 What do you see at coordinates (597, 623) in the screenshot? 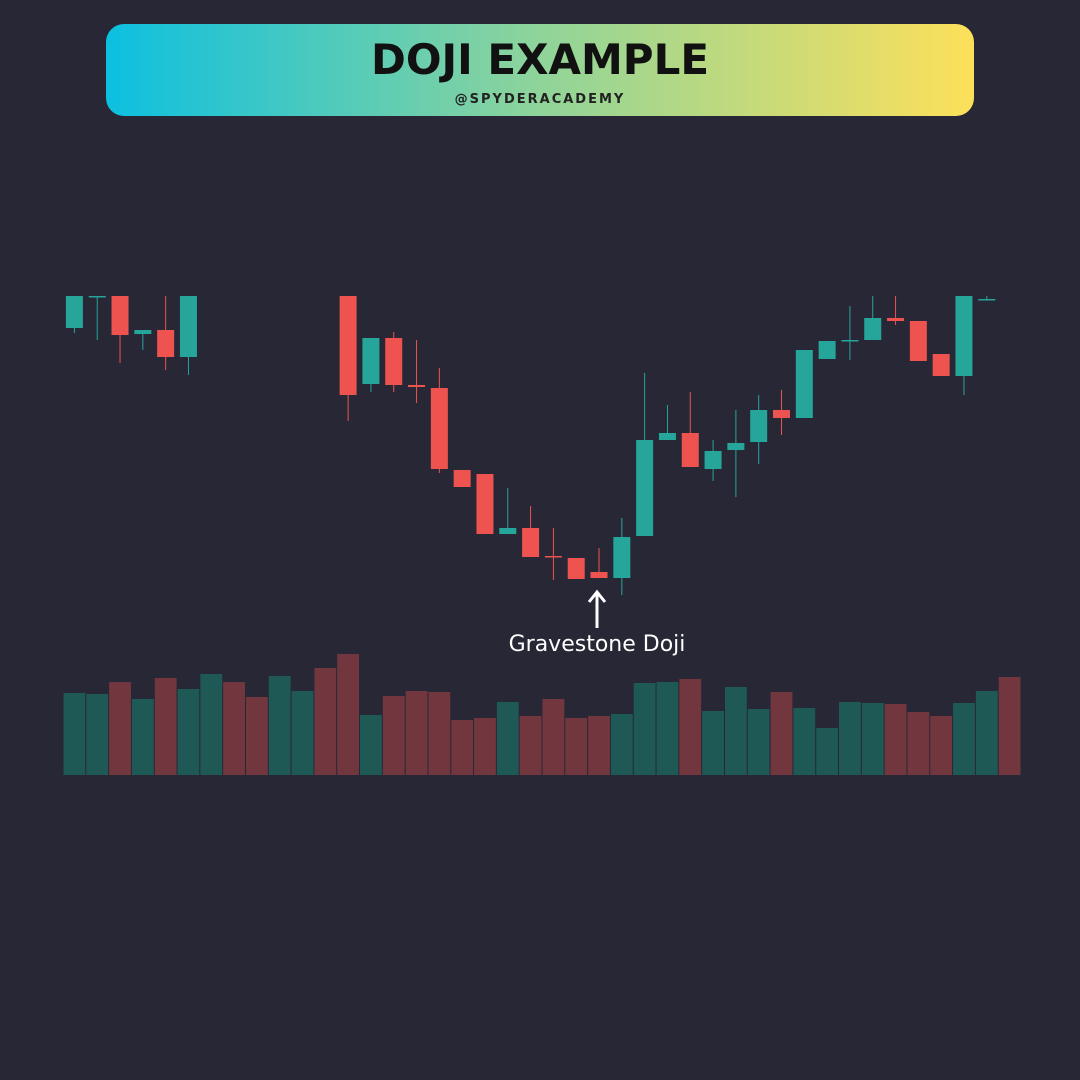
I see `annotation: Gravestone Doji` at bounding box center [597, 623].